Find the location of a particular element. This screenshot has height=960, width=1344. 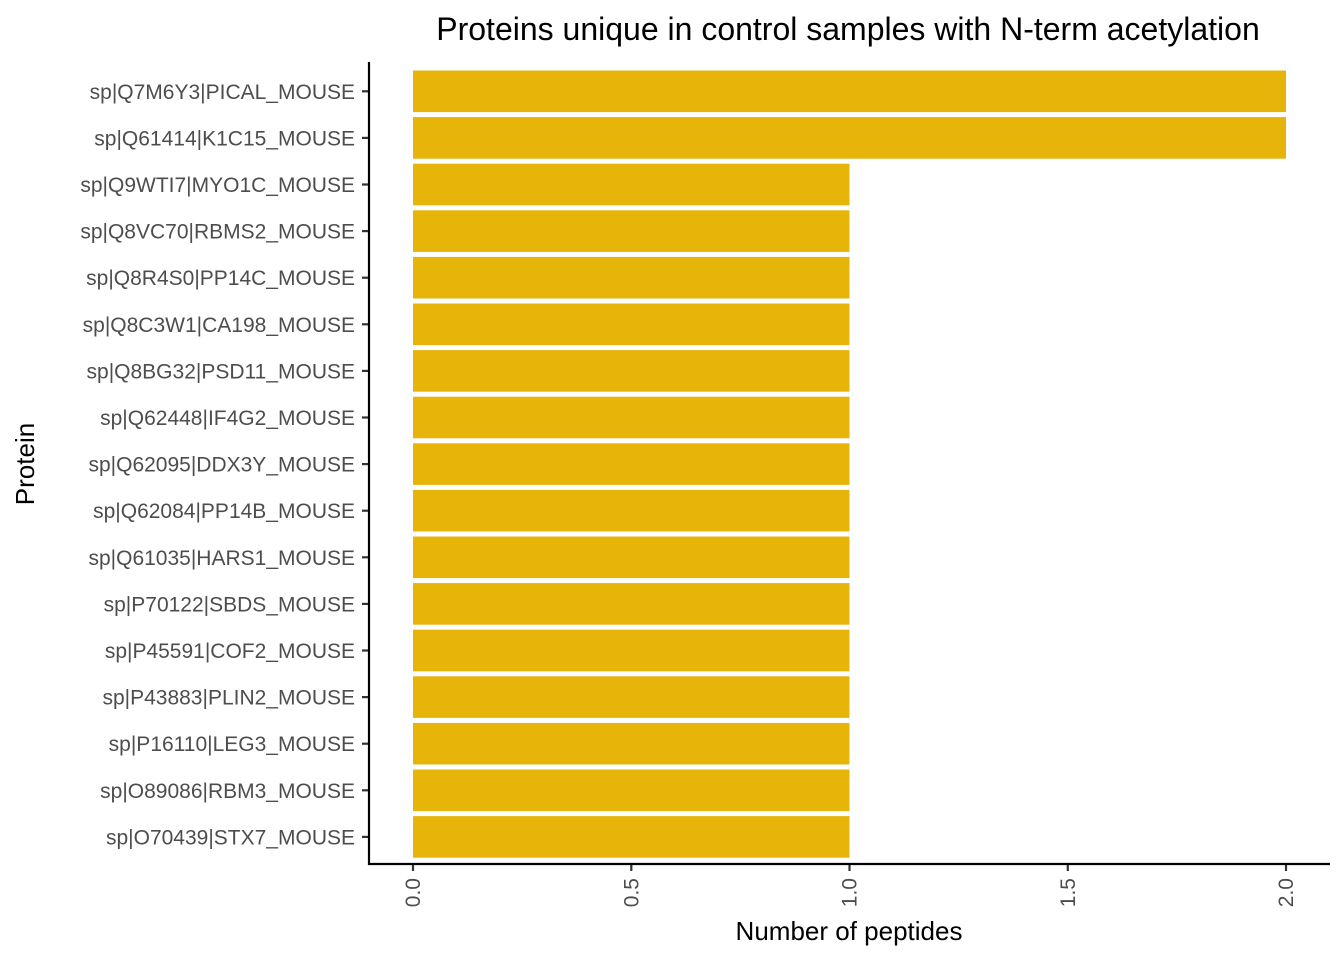

y-tick-label: sp|Q7M6Y3|PICAL_MOUSE is located at coordinates (222, 92).